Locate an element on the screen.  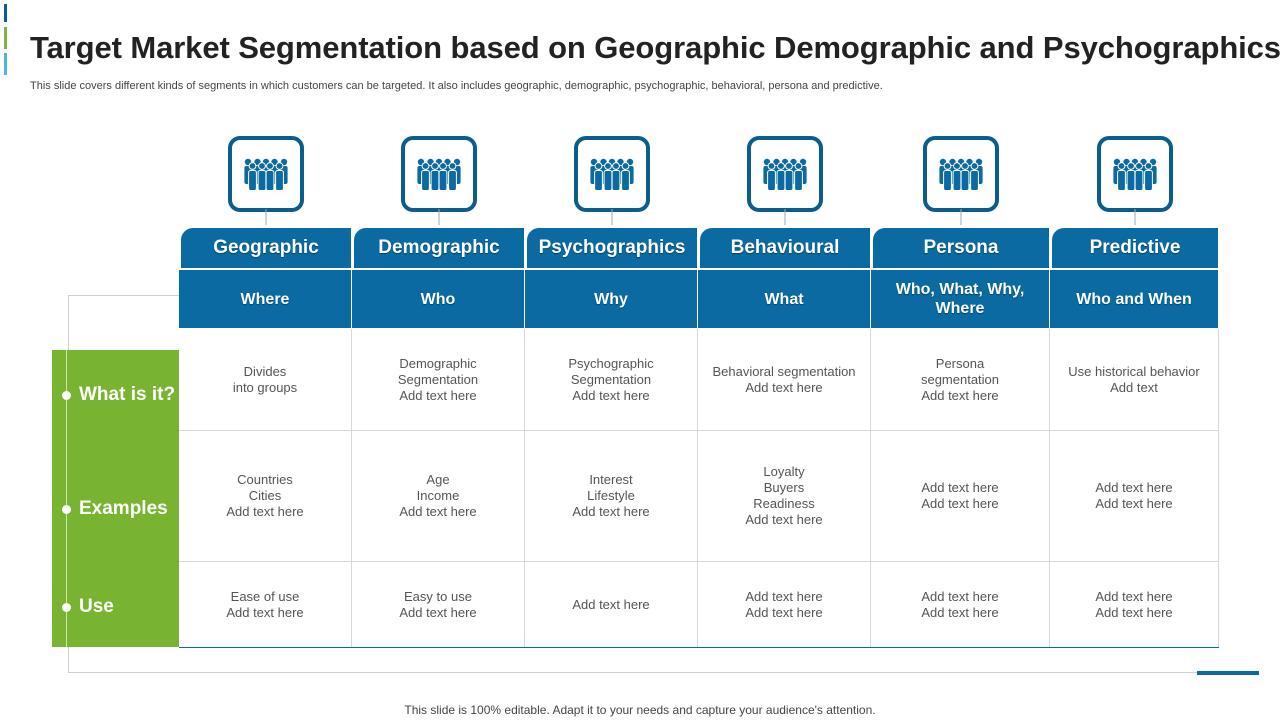
icon-box-psychographics is located at coordinates (611, 174).